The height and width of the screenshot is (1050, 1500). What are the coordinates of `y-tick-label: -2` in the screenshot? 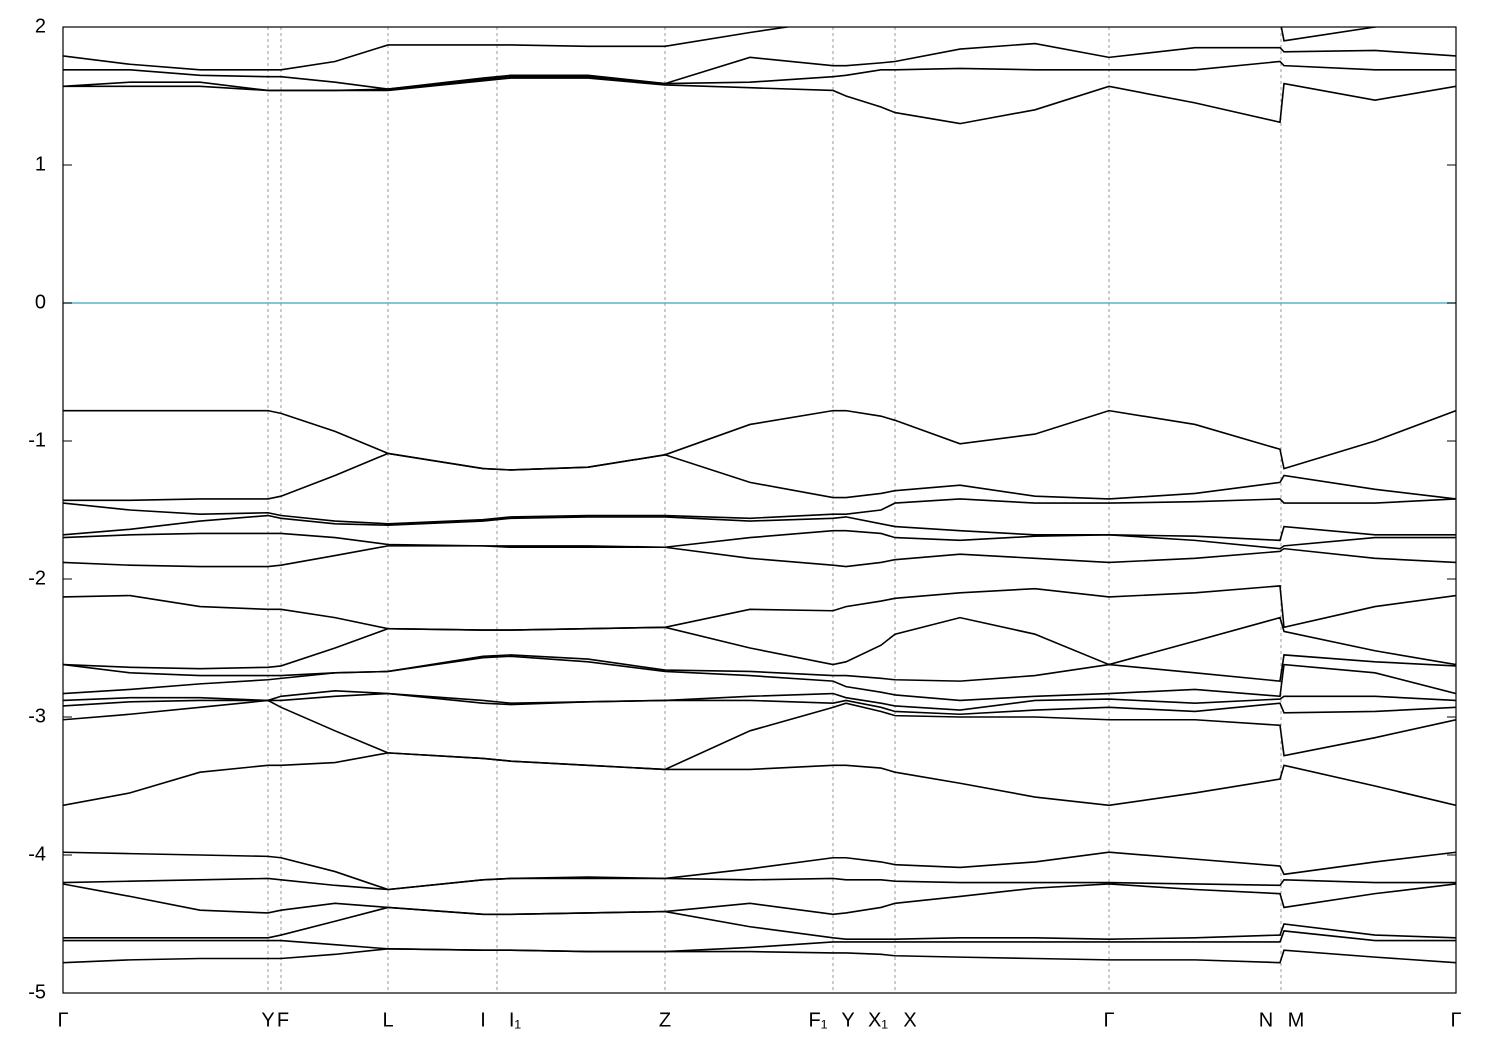 It's located at (37, 578).